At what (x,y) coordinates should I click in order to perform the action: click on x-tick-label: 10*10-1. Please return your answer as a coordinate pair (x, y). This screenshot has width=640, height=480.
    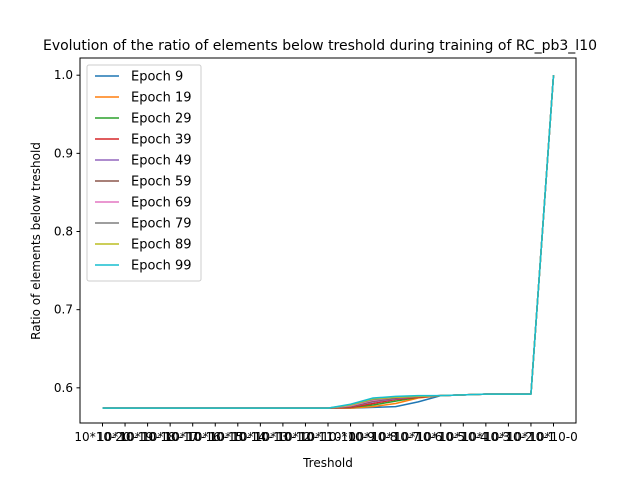
    Looking at the image, I should click on (531, 437).